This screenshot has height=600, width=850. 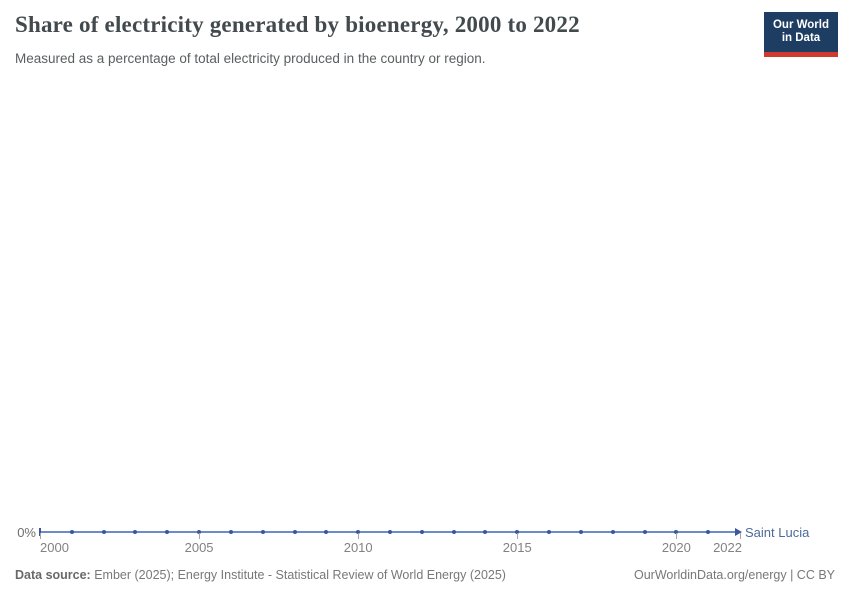 I want to click on line-end-arrow, so click(x=738, y=532).